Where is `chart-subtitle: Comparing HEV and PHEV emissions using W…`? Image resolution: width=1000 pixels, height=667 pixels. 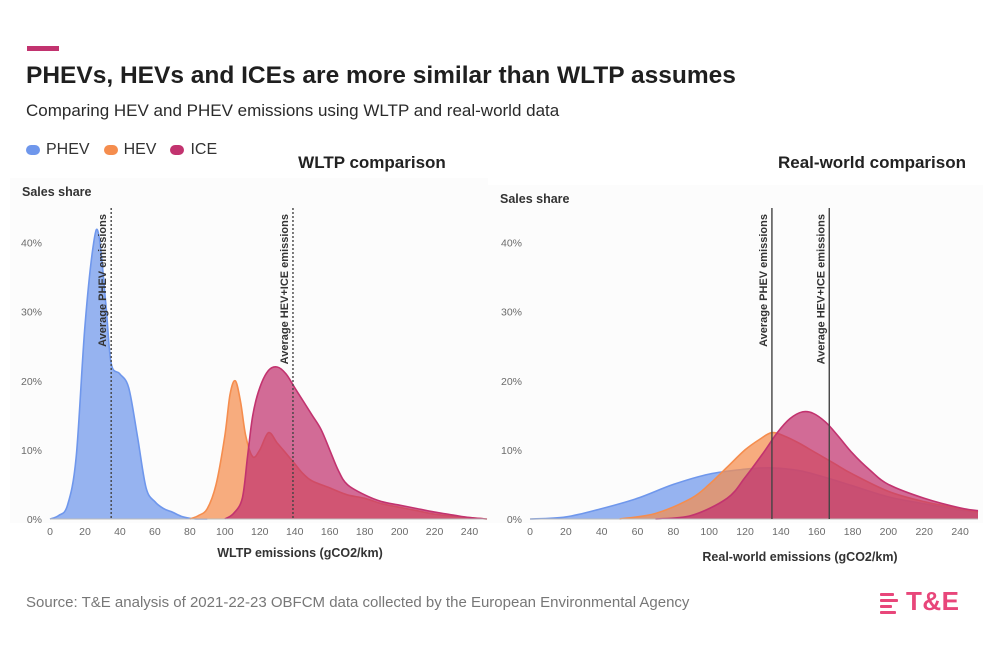 chart-subtitle: Comparing HEV and PHEV emissions using W… is located at coordinates (293, 110).